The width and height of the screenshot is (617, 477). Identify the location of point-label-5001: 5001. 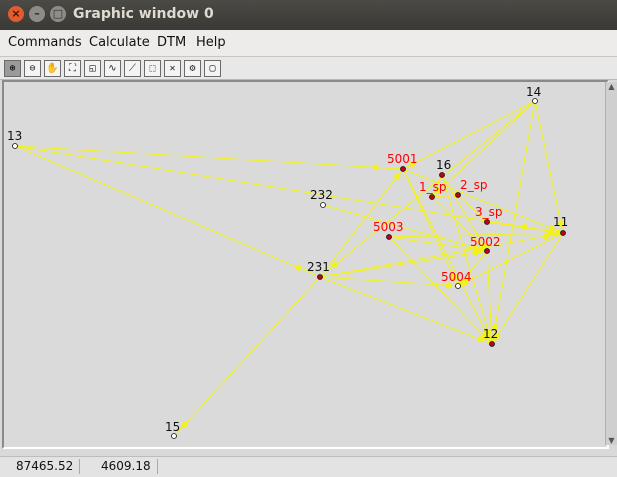
(402, 159).